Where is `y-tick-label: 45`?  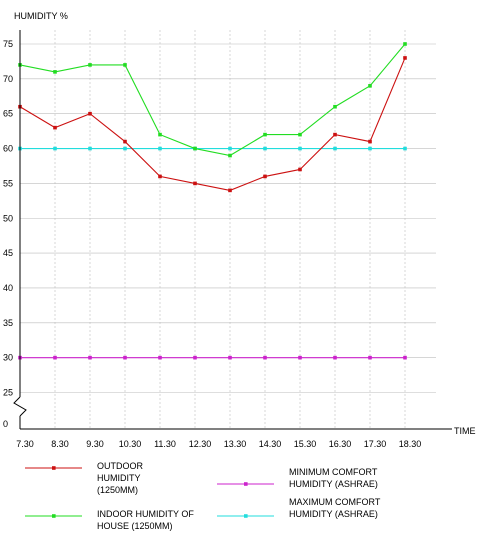
y-tick-label: 45 is located at coordinates (8, 253).